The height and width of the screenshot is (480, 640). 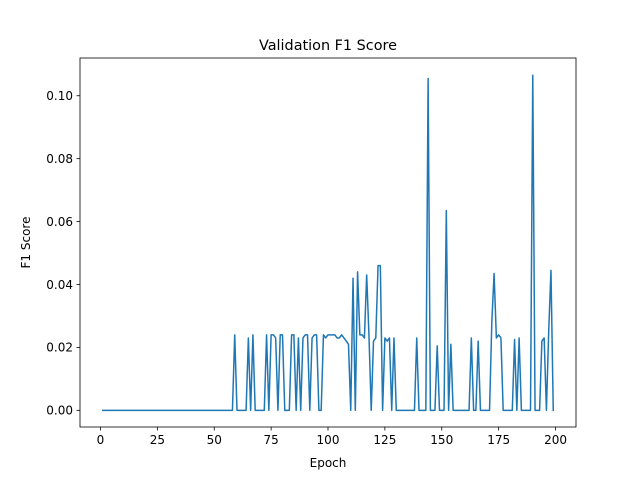 I want to click on chart-title: Validation F1 Score, so click(x=328, y=46).